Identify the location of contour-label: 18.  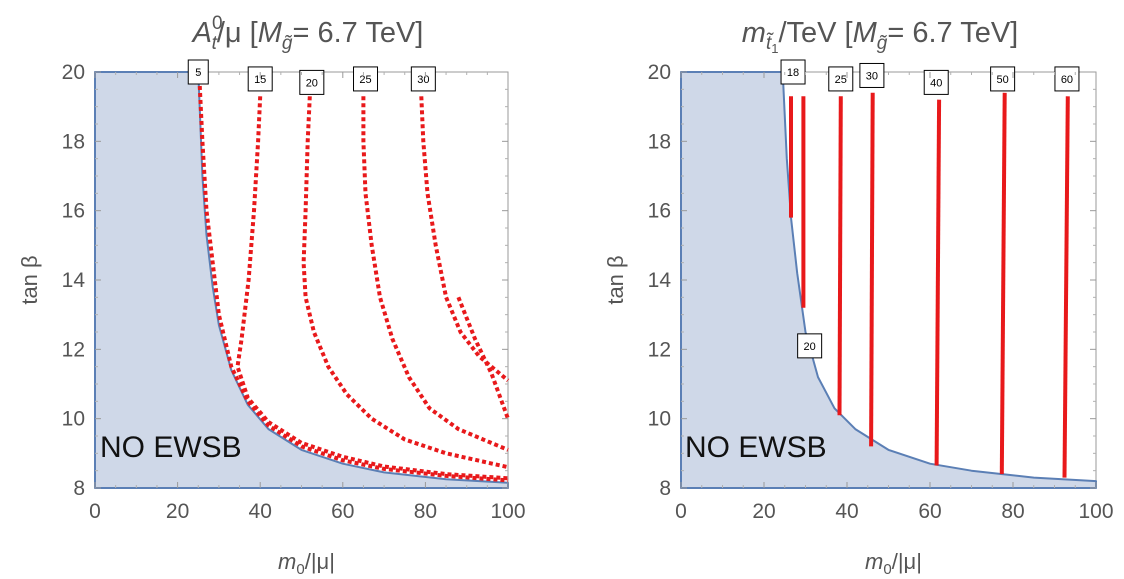
(793, 73).